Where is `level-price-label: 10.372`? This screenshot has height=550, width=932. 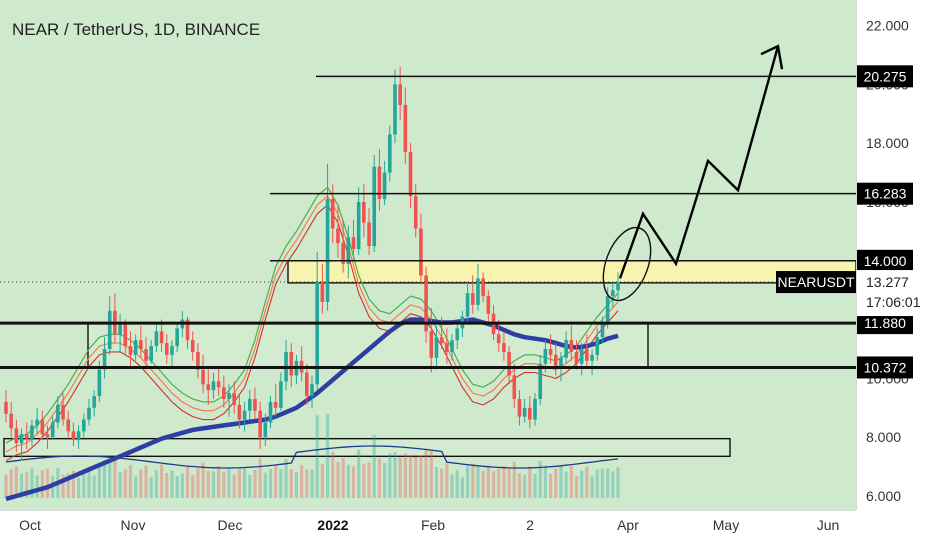 level-price-label: 10.372 is located at coordinates (885, 367).